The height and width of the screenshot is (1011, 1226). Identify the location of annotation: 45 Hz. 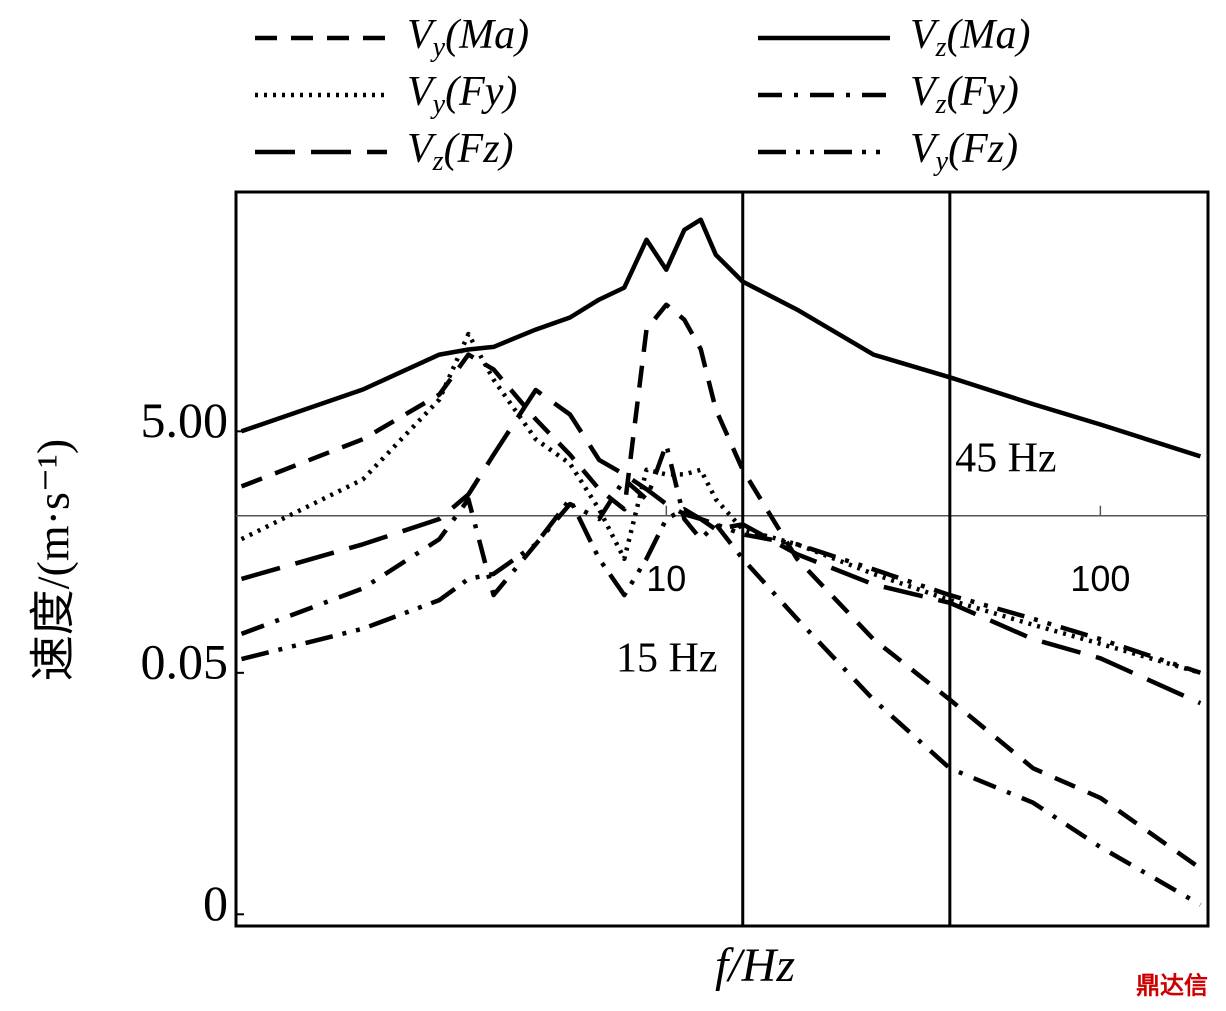
(1005, 459).